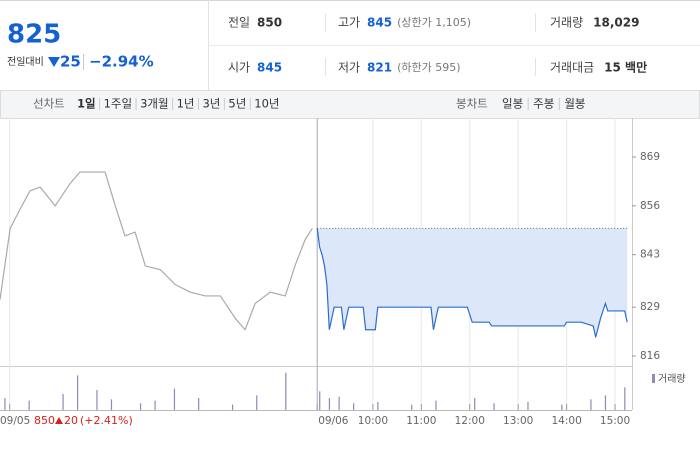 Image resolution: width=700 pixels, height=450 pixels. What do you see at coordinates (428, 67) in the screenshot?
I see `stat-extra: (하한가 595)` at bounding box center [428, 67].